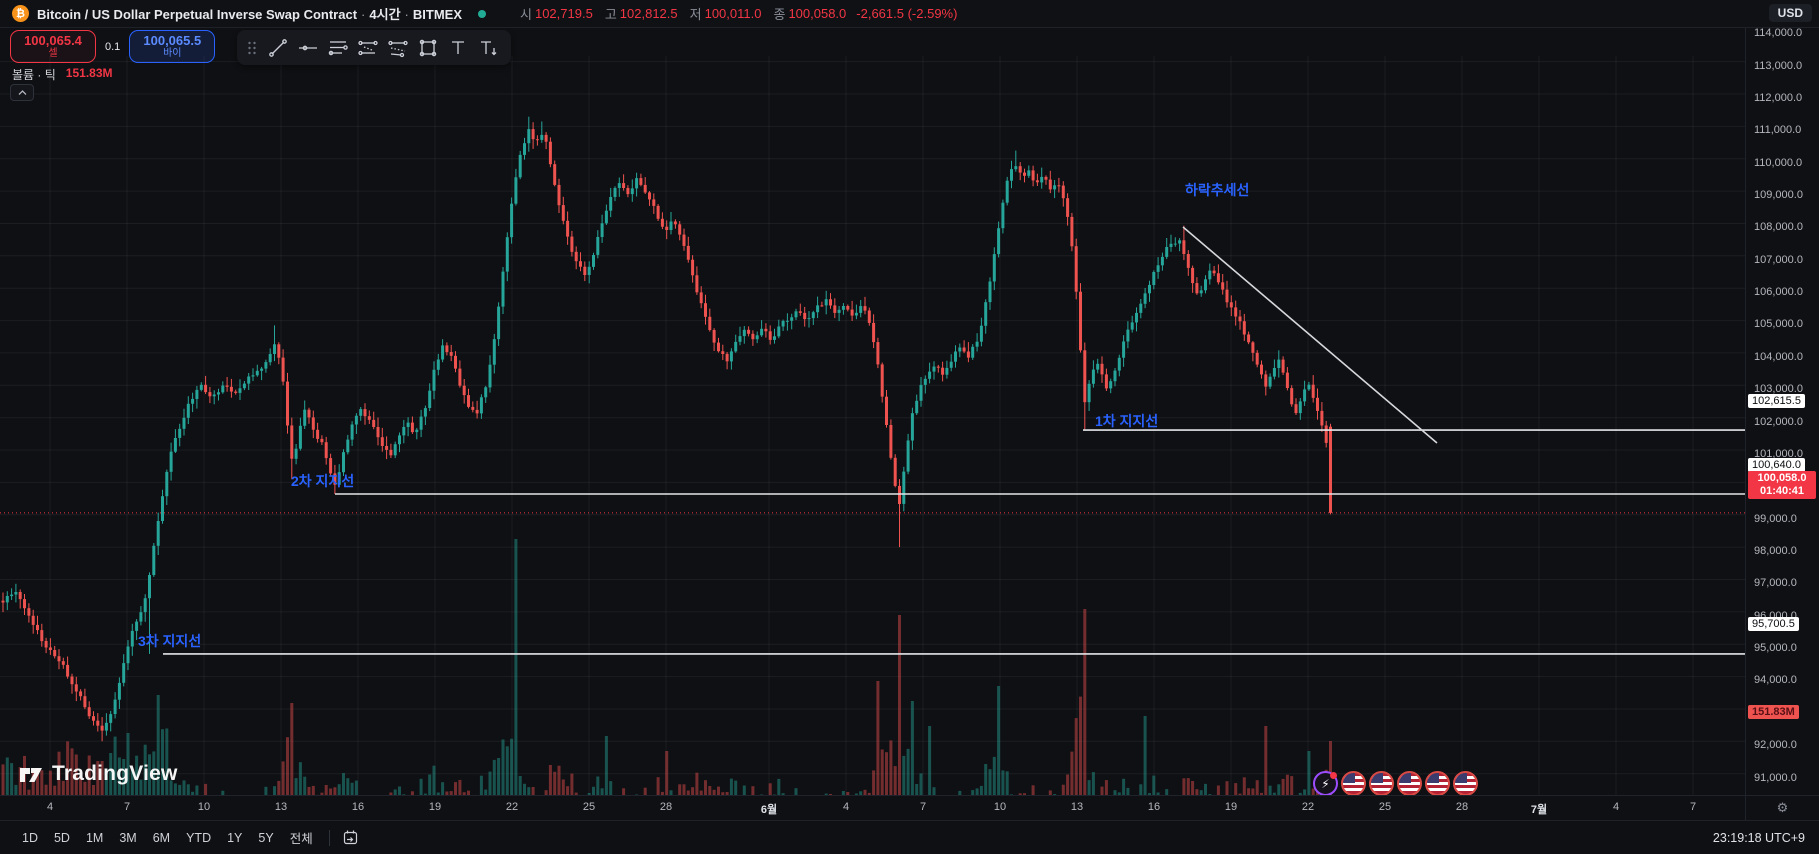 The width and height of the screenshot is (1819, 854). What do you see at coordinates (428, 48) in the screenshot?
I see `rectangle-icon` at bounding box center [428, 48].